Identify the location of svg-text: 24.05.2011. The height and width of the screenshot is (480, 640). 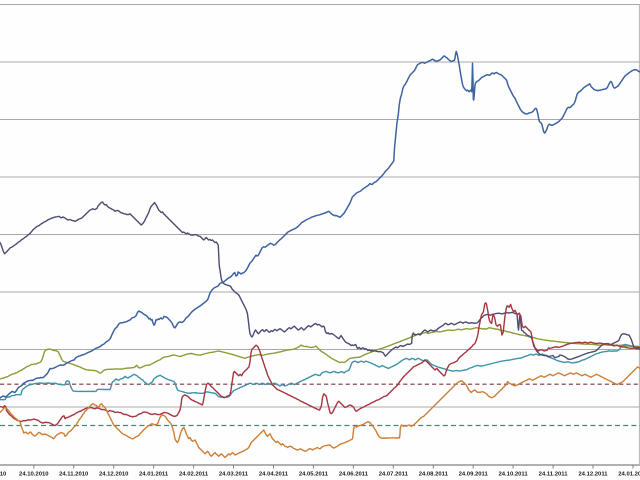
(314, 475).